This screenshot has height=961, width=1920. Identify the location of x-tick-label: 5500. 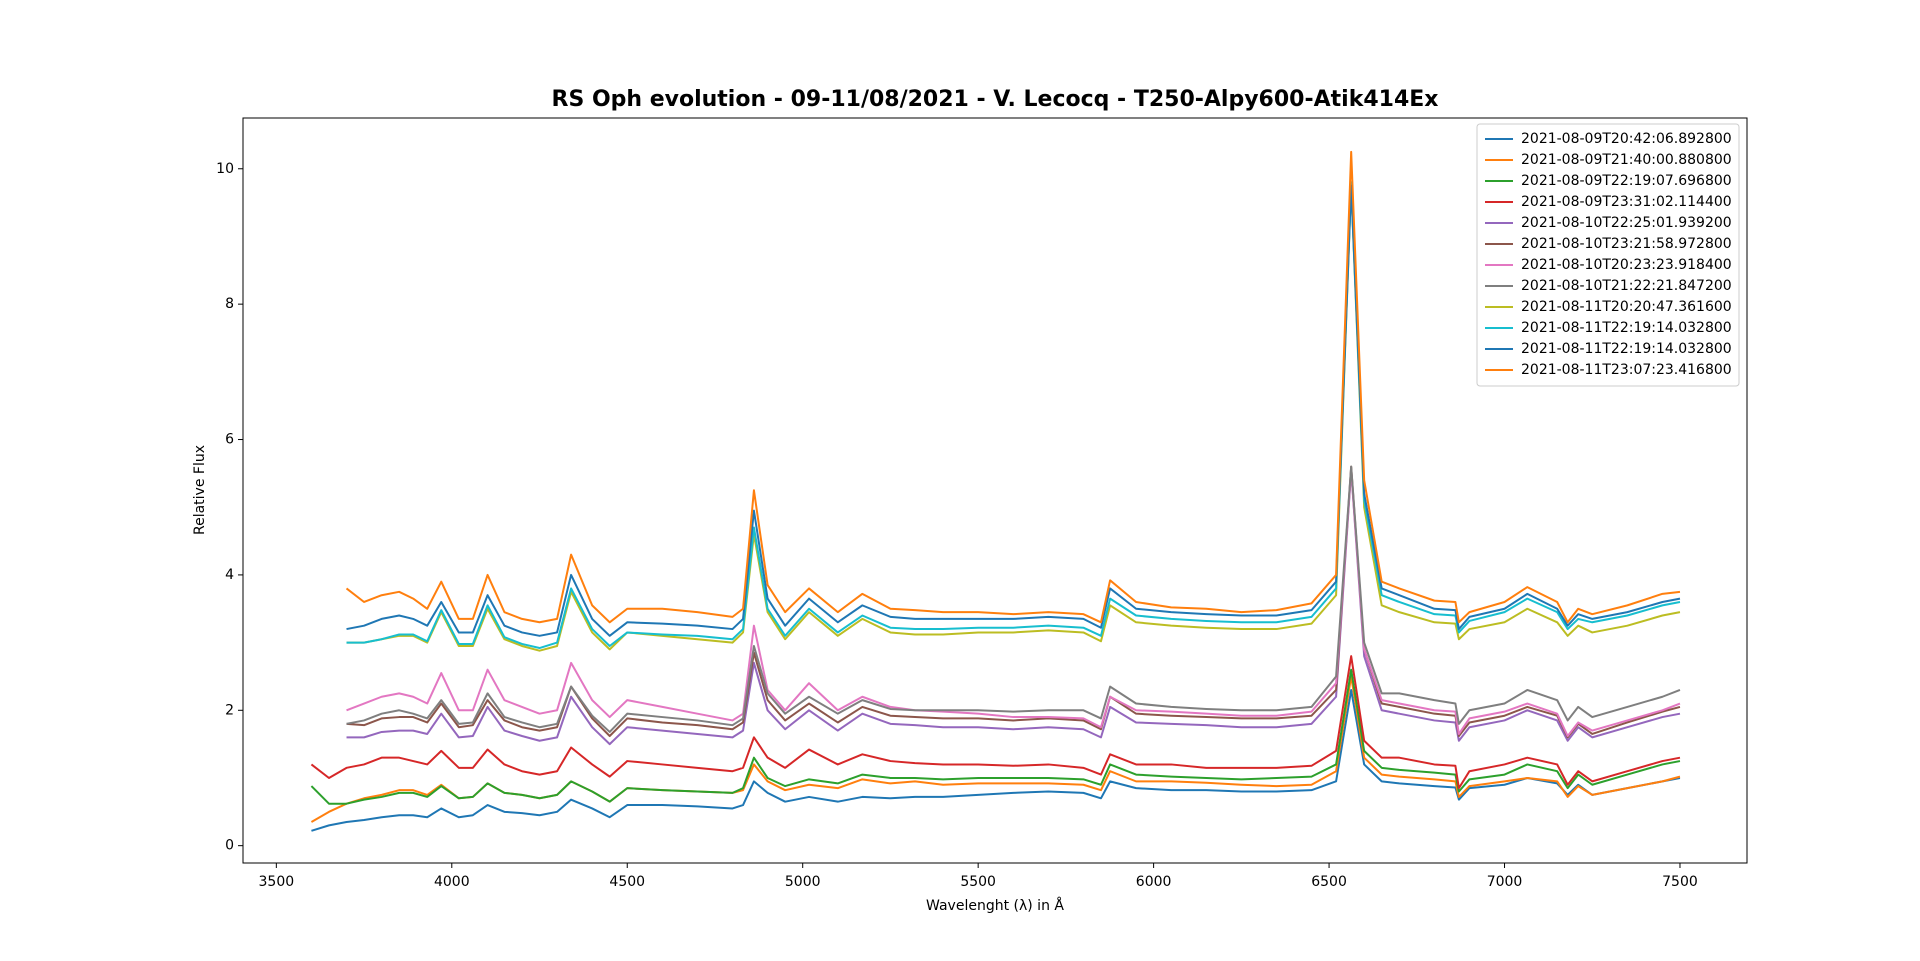
(978, 882).